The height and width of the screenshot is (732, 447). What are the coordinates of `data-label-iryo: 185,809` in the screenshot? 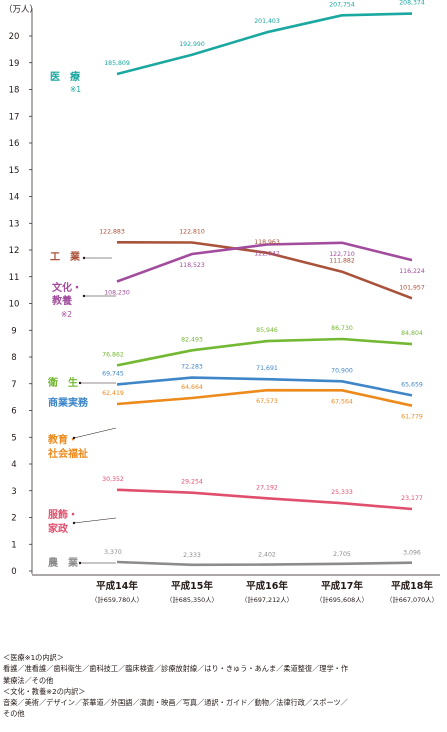 It's located at (117, 63).